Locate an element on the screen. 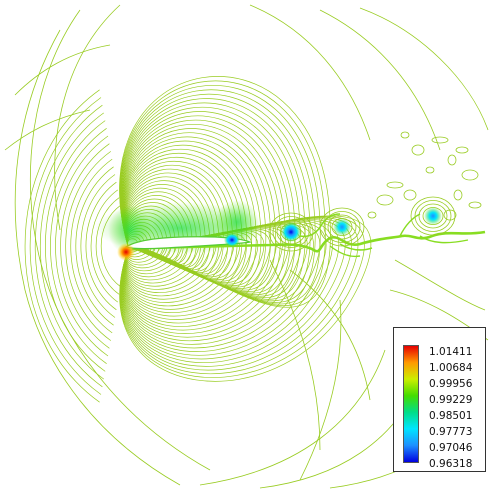 The image size is (493, 493). colorbar-label-5: 0.98501 is located at coordinates (451, 416).